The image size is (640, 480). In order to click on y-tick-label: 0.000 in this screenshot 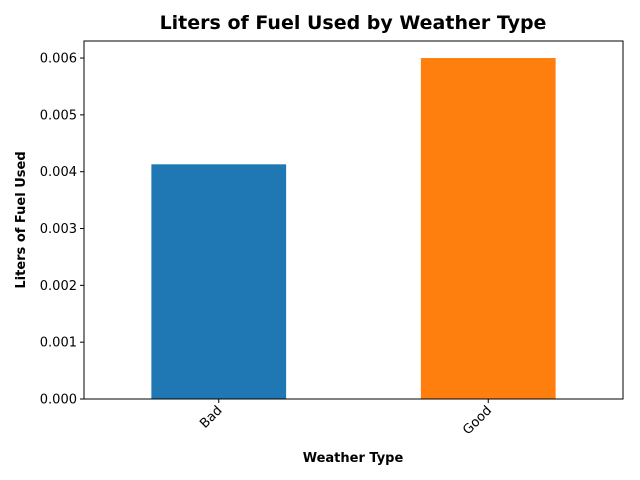, I will do `click(58, 400)`.